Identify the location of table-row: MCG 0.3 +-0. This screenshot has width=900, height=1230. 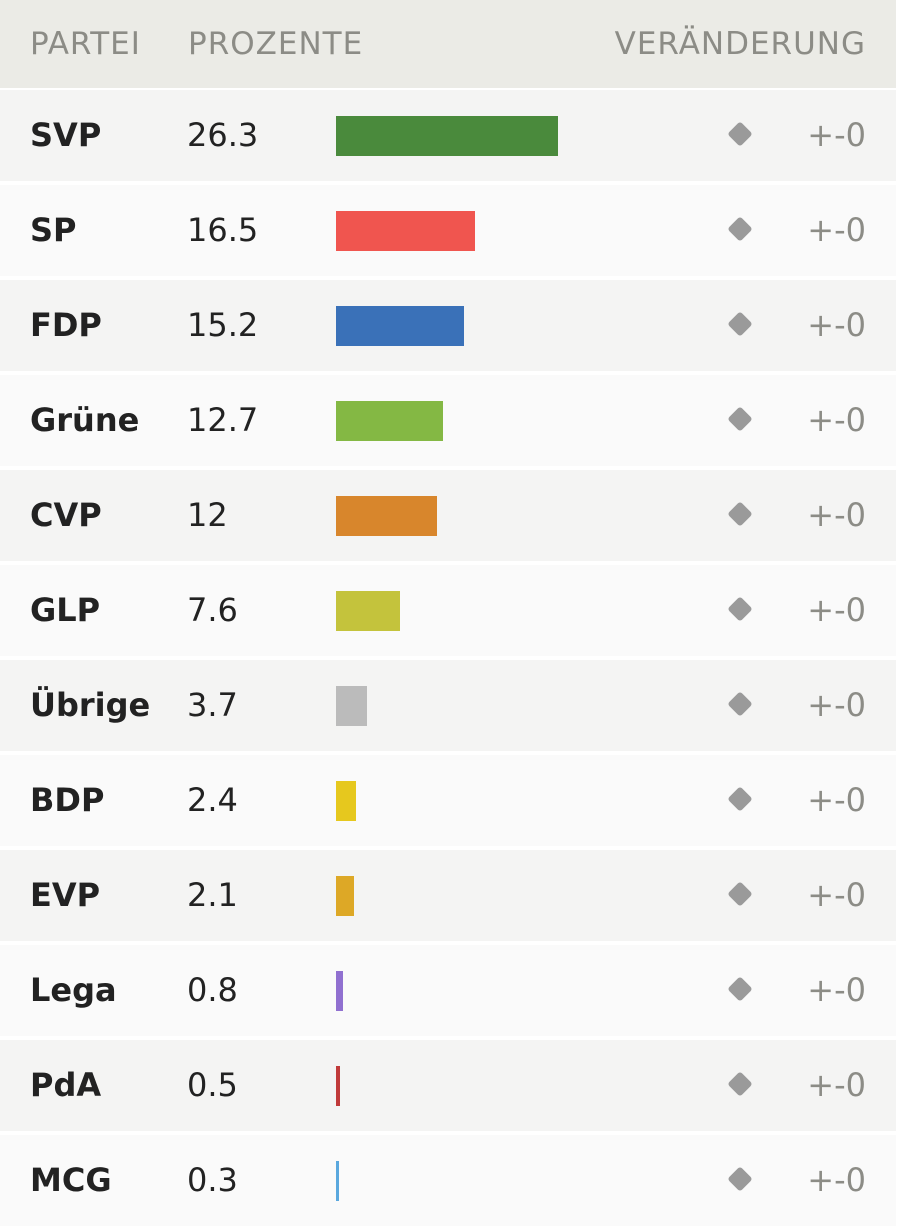
(448, 1182).